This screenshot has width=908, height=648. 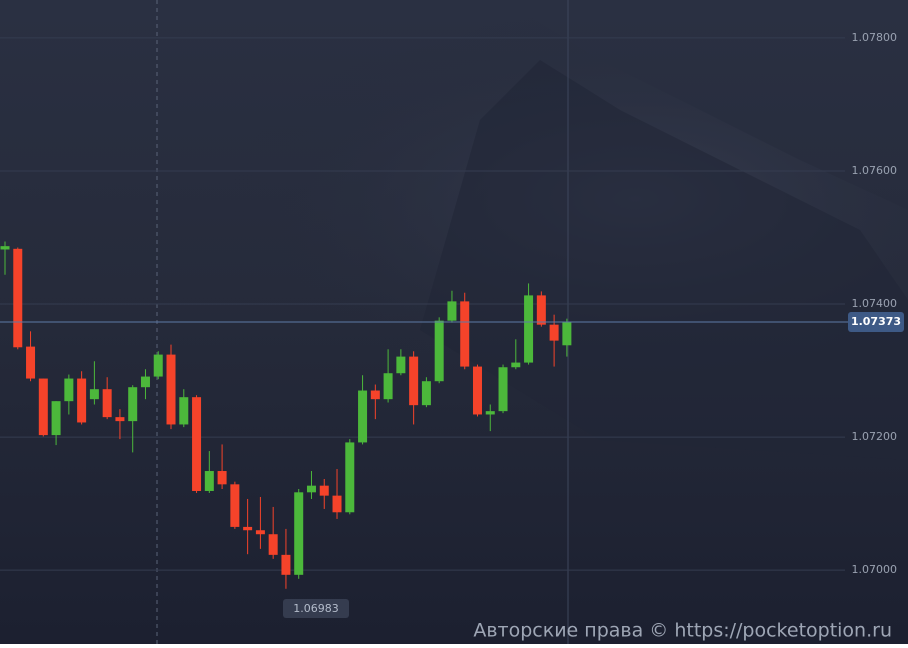 I want to click on crosshair-label-box, so click(x=316, y=608).